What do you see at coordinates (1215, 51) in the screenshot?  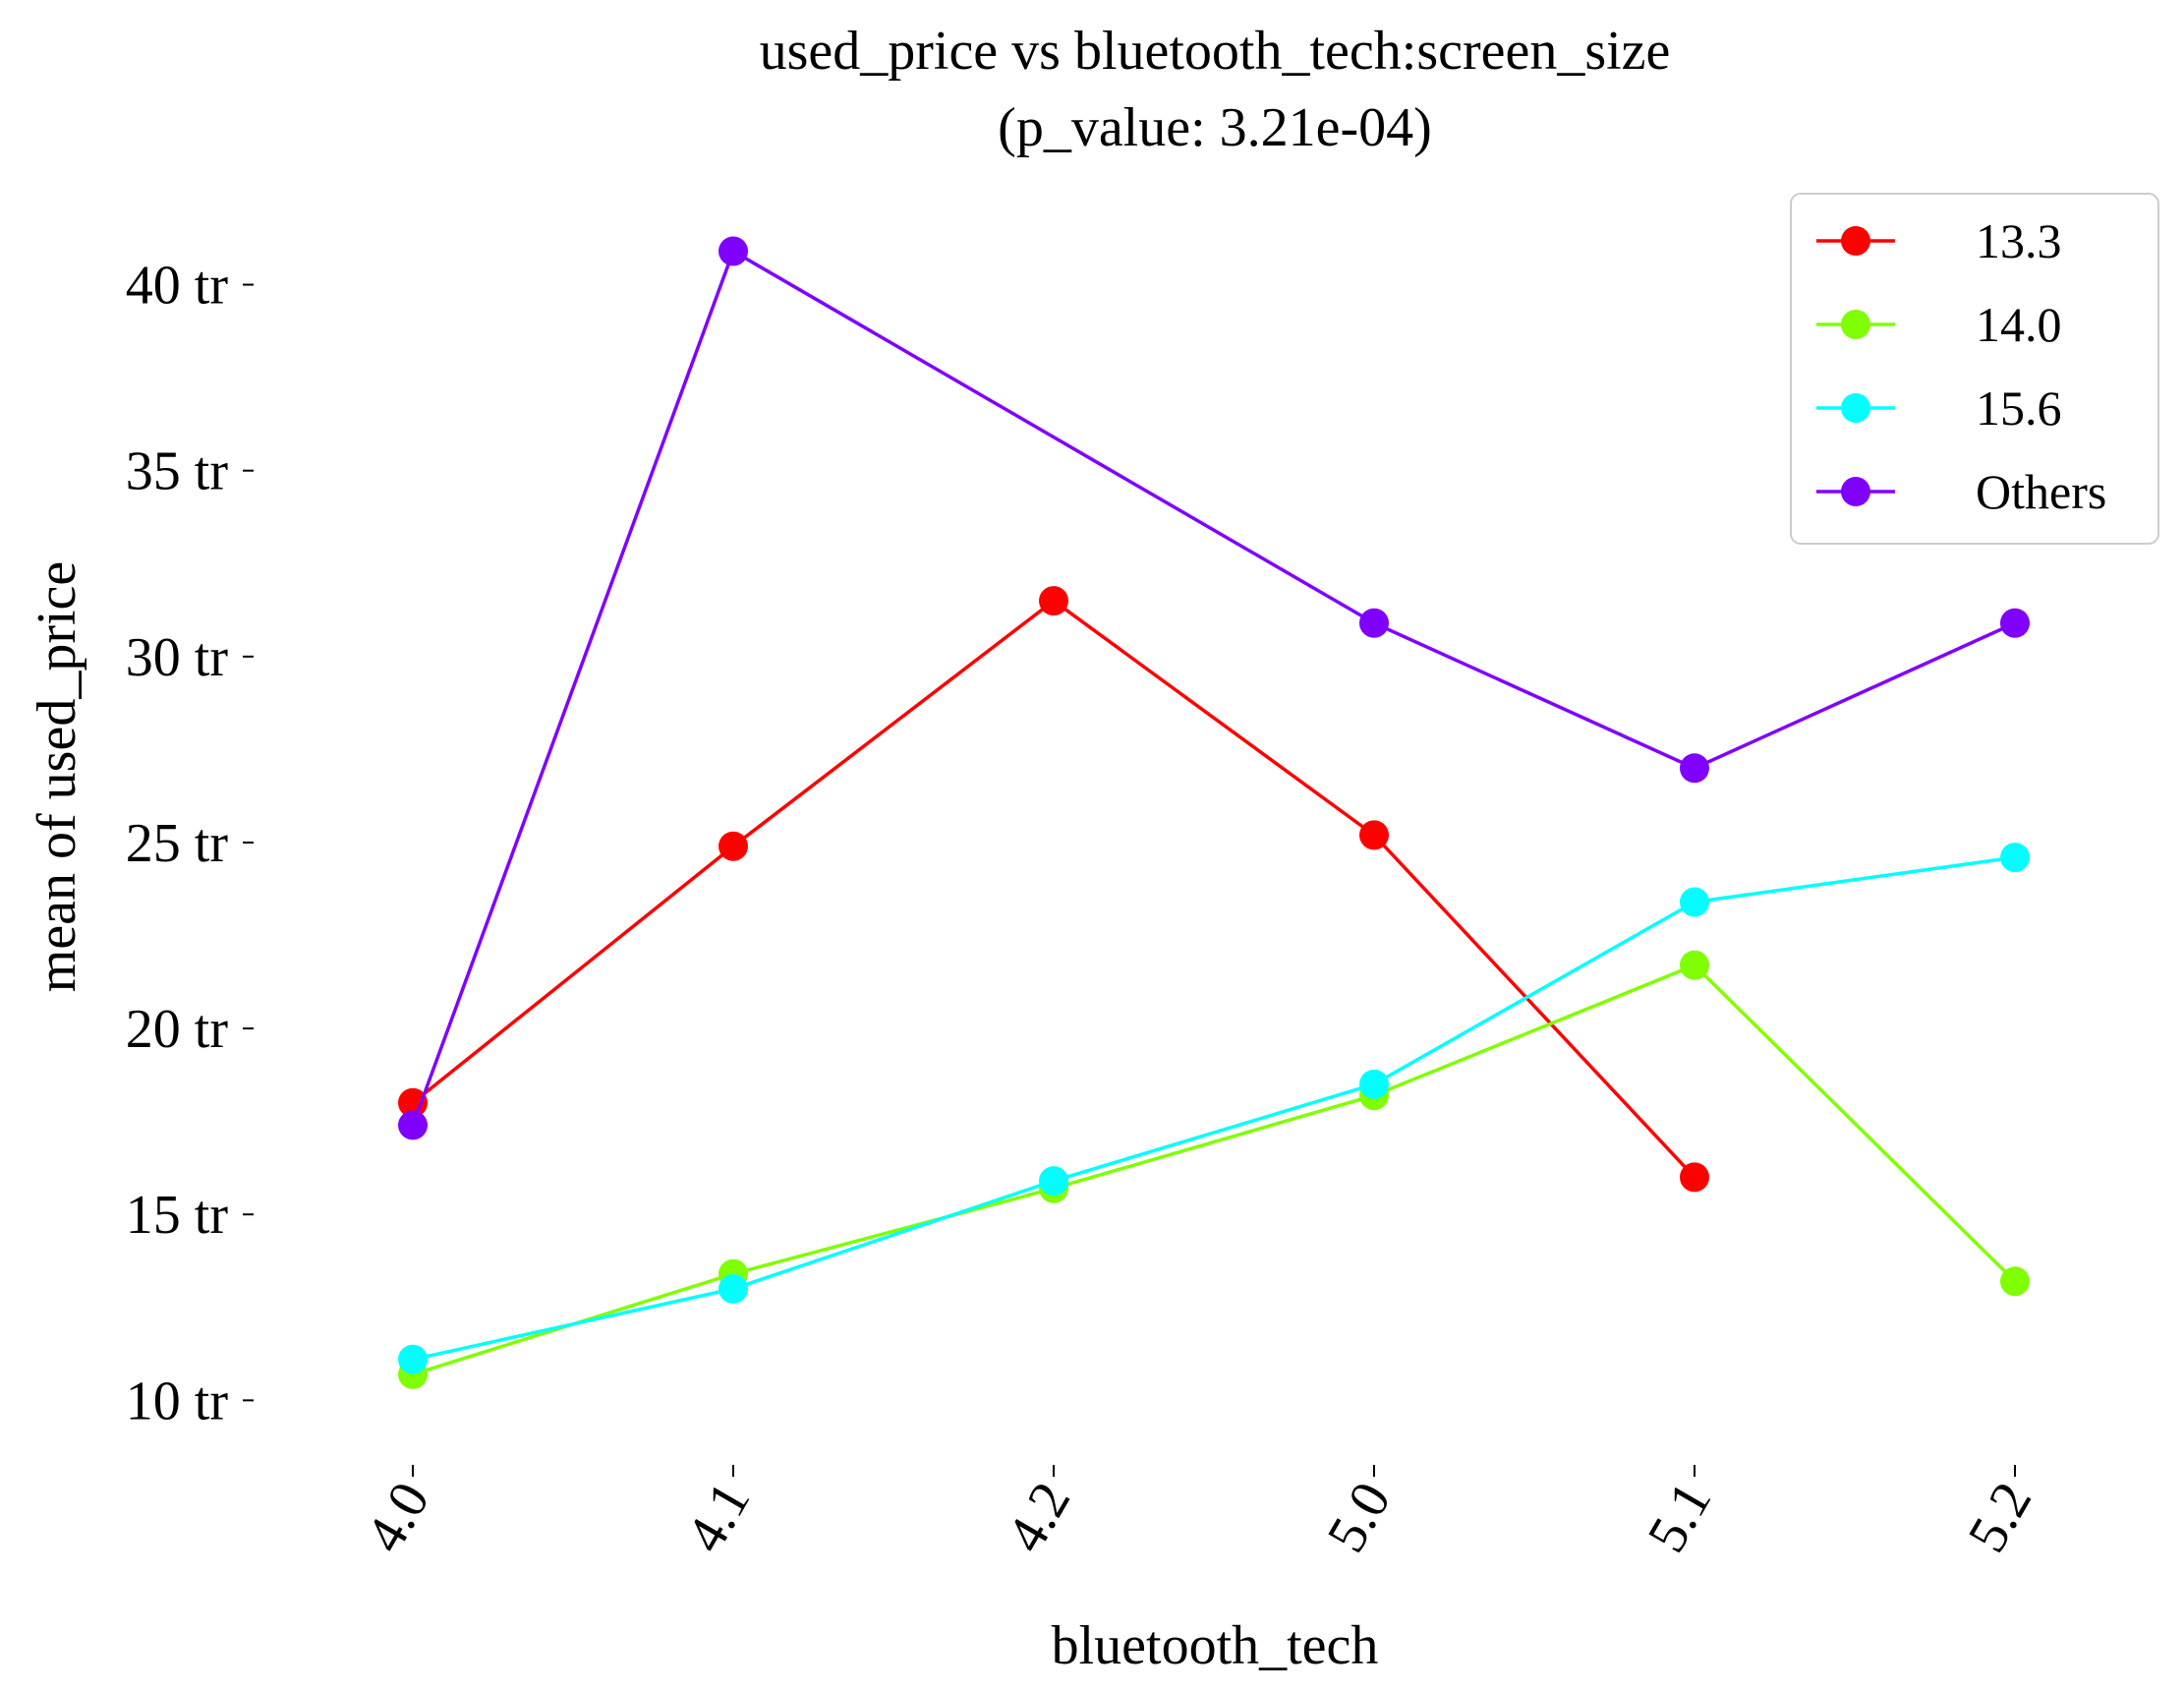 I see `chart-title: used_price vs bluetooth_tech:screen_size` at bounding box center [1215, 51].